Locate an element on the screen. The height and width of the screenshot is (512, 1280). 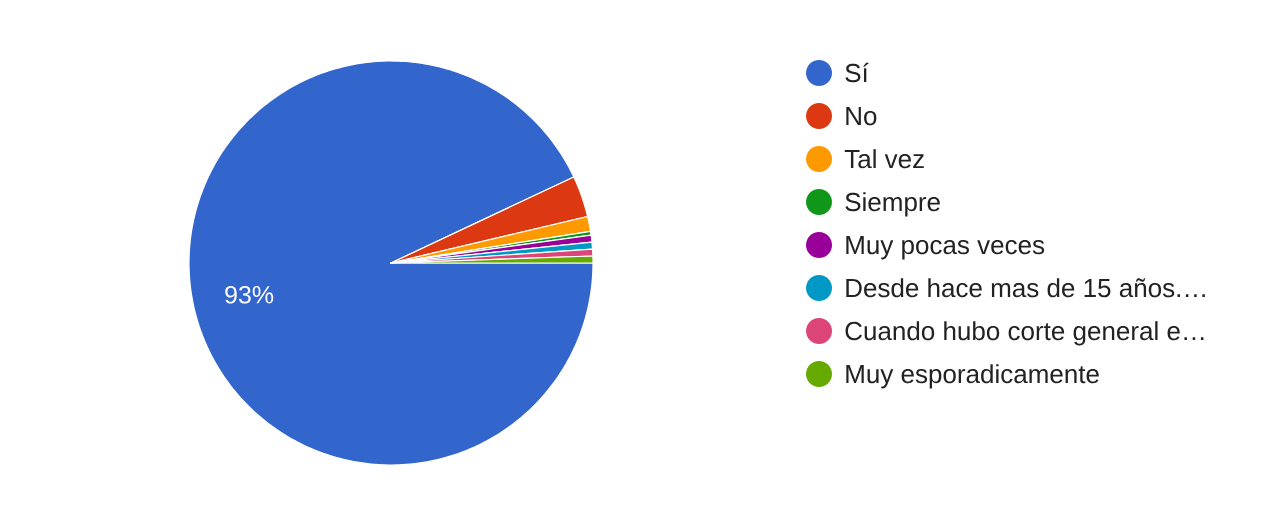
legend-label: No is located at coordinates (861, 116).